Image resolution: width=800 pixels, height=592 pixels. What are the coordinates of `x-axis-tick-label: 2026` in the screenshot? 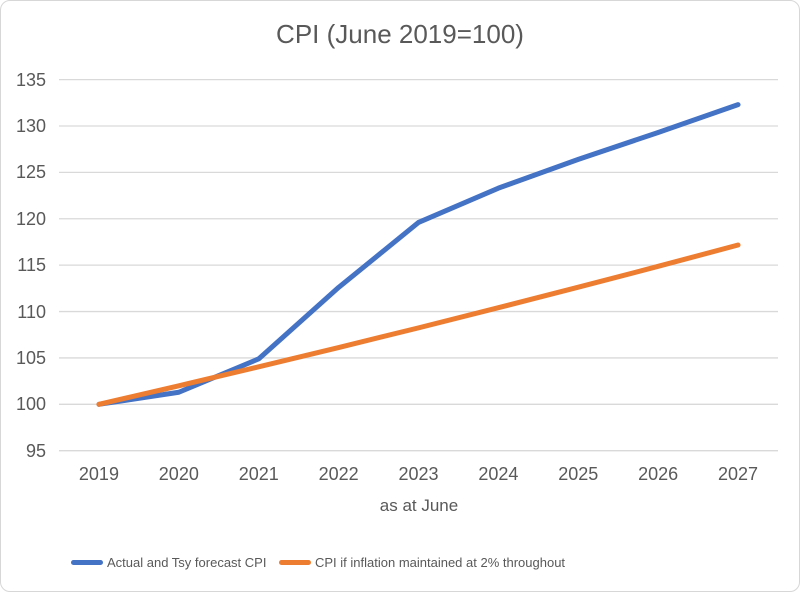 It's located at (658, 474).